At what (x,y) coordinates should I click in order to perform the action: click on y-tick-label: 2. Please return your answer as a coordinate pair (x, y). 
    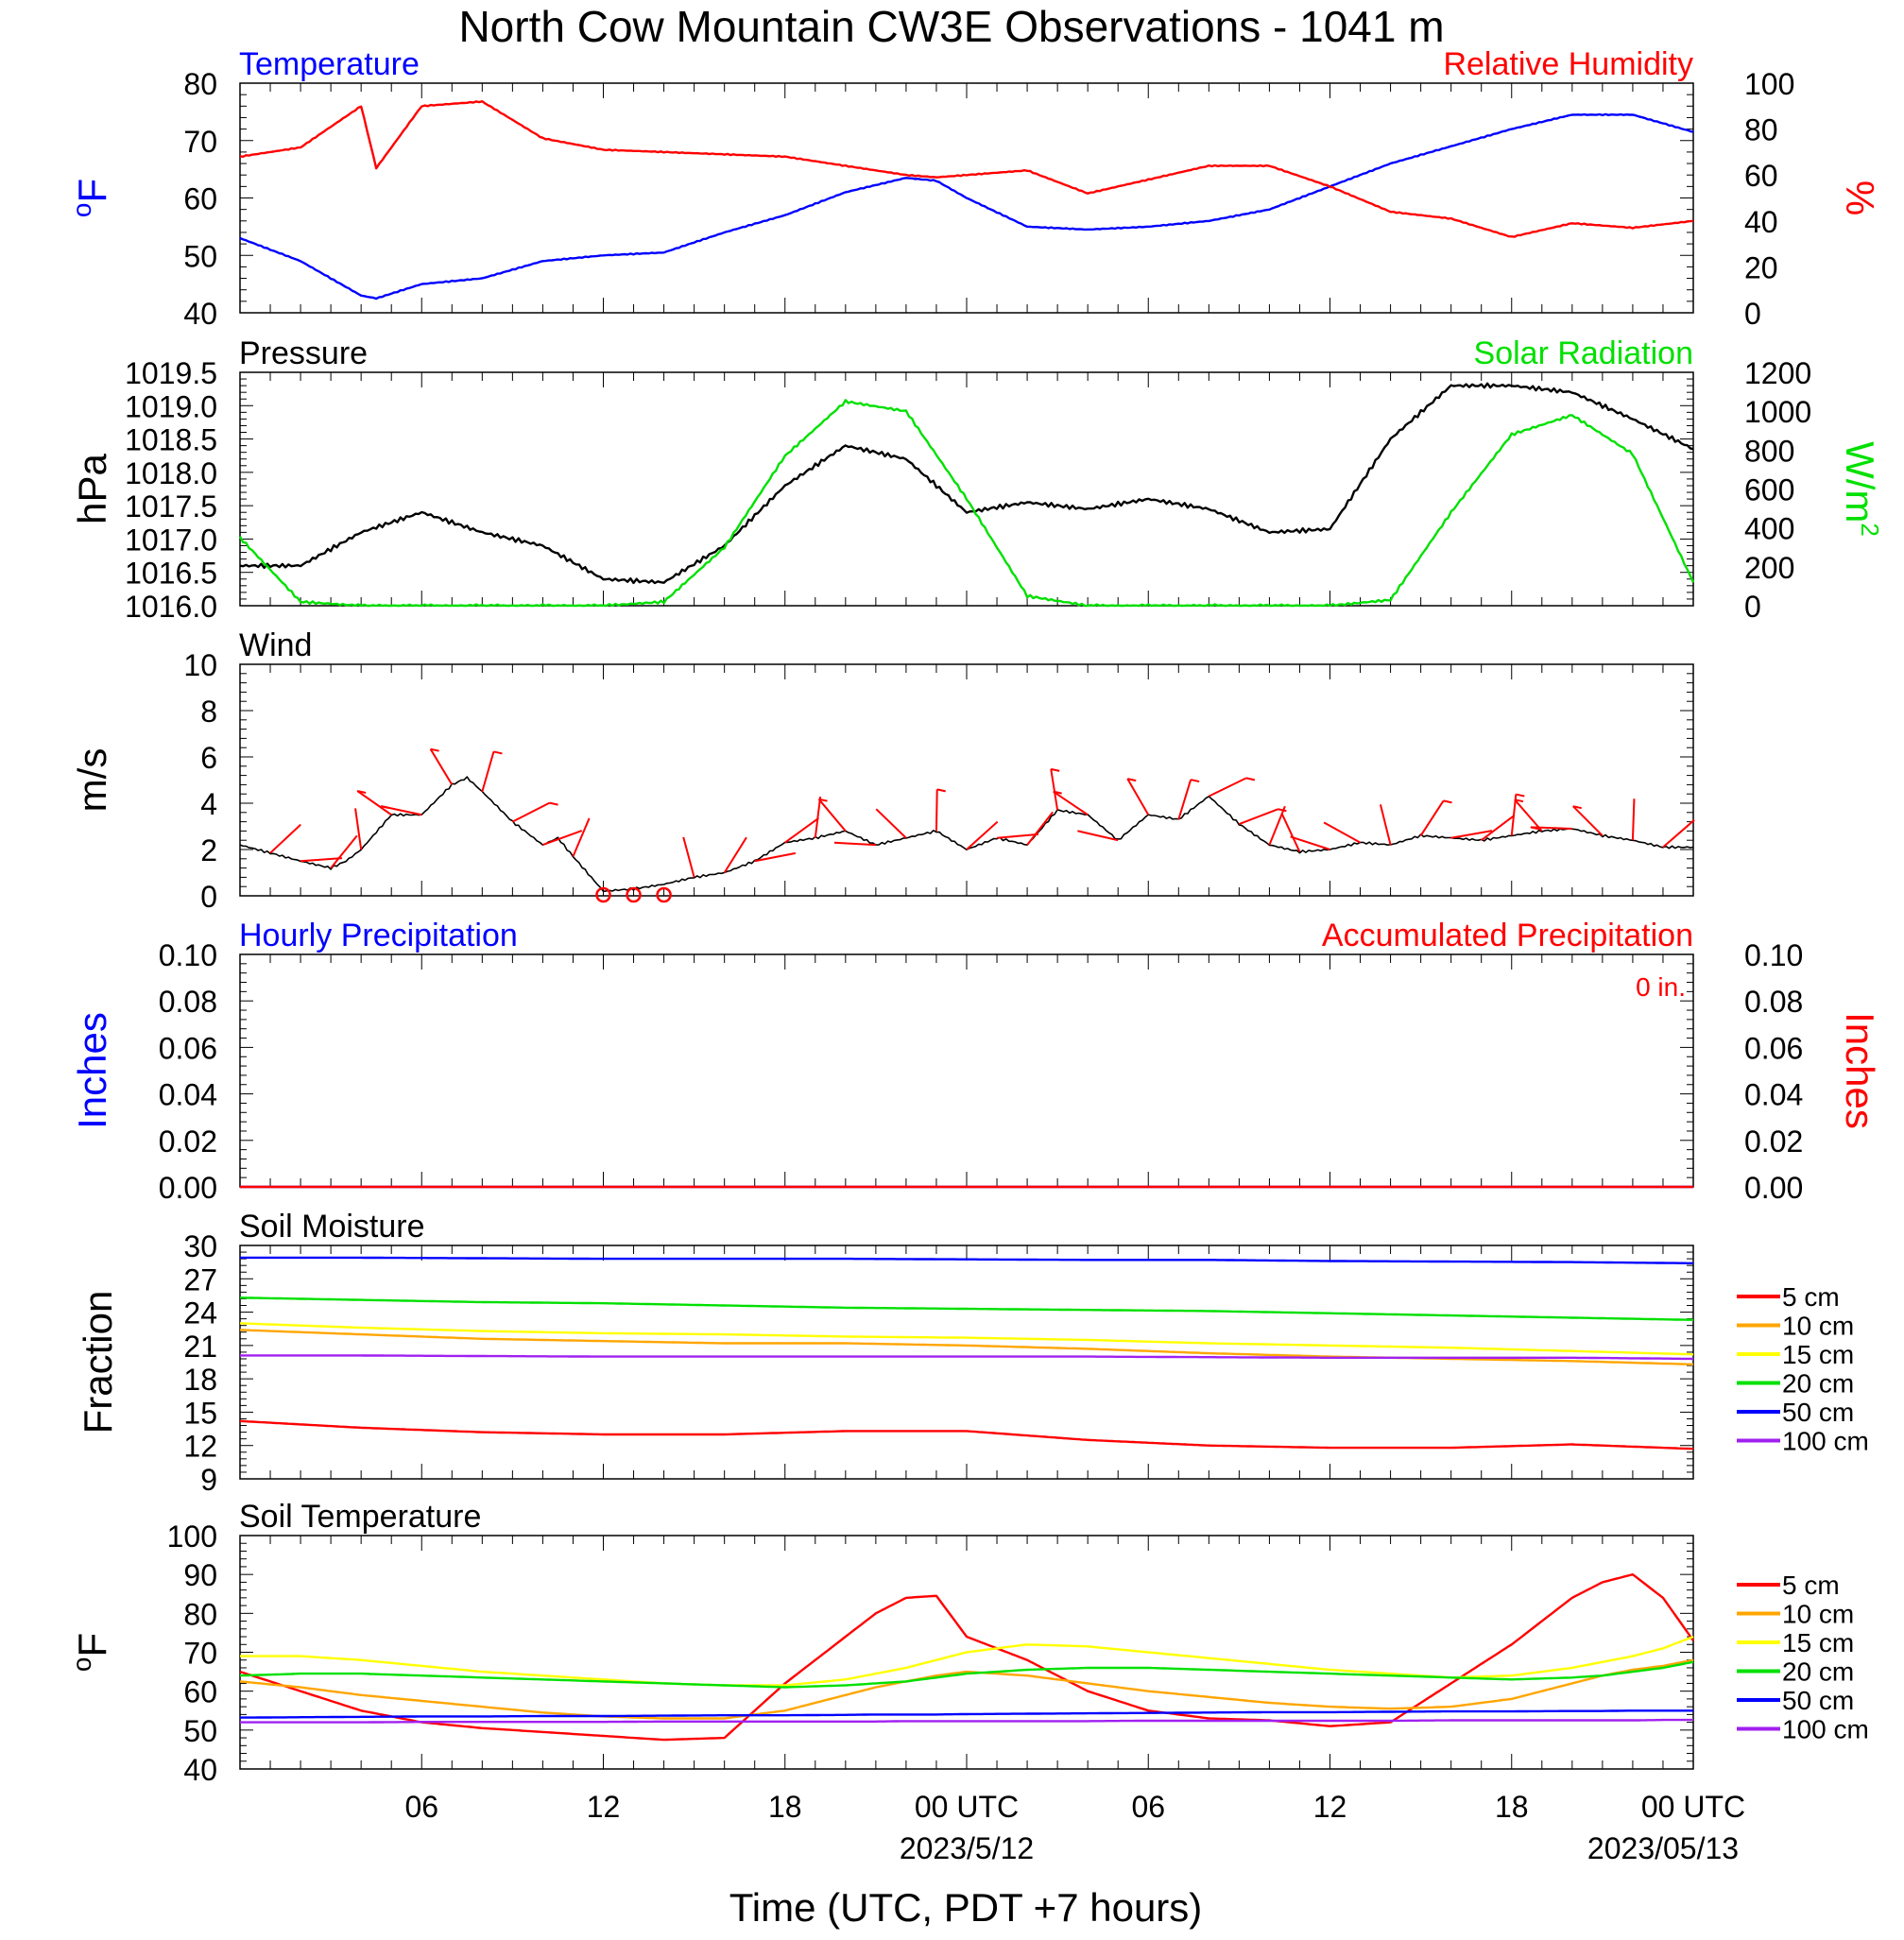
    Looking at the image, I should click on (208, 850).